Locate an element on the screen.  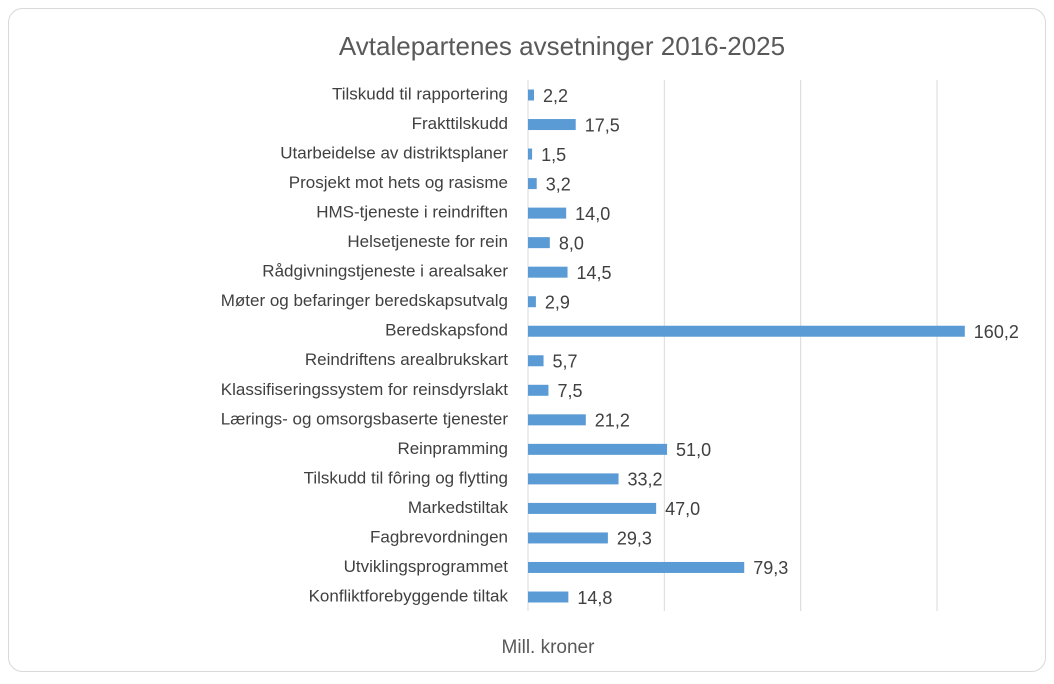
data-label: 14,8 is located at coordinates (594, 598).